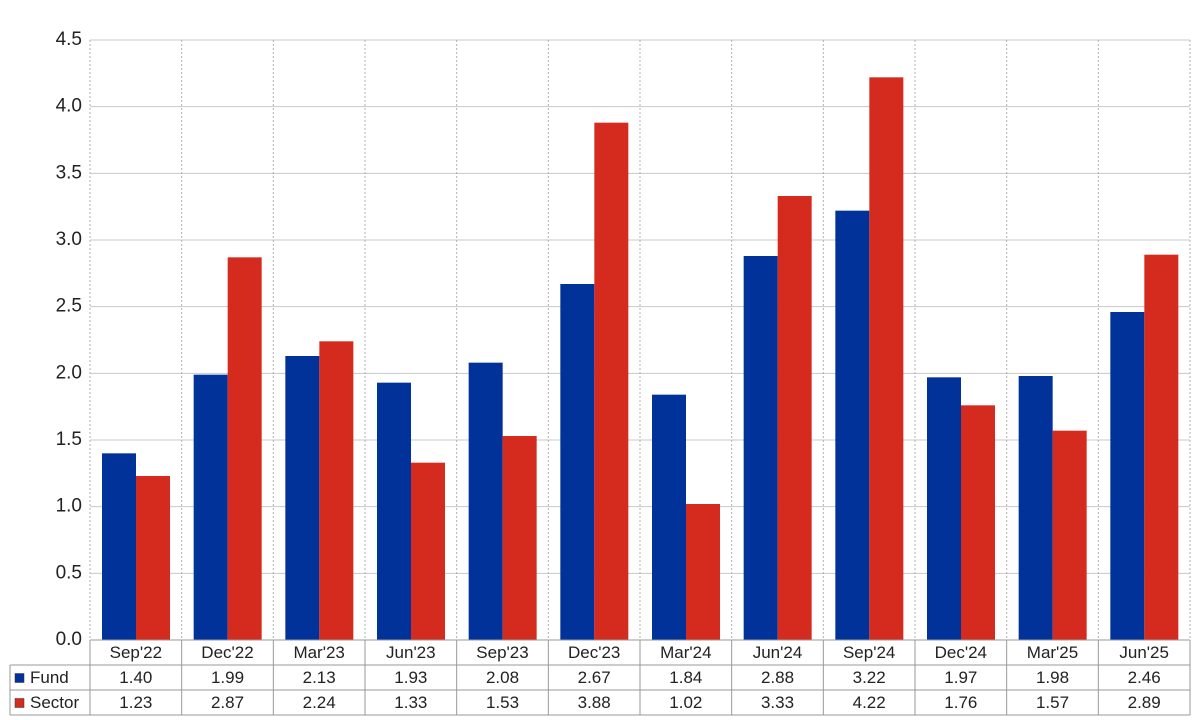 The width and height of the screenshot is (1200, 720). What do you see at coordinates (960, 677) in the screenshot?
I see `table-value: 1.97` at bounding box center [960, 677].